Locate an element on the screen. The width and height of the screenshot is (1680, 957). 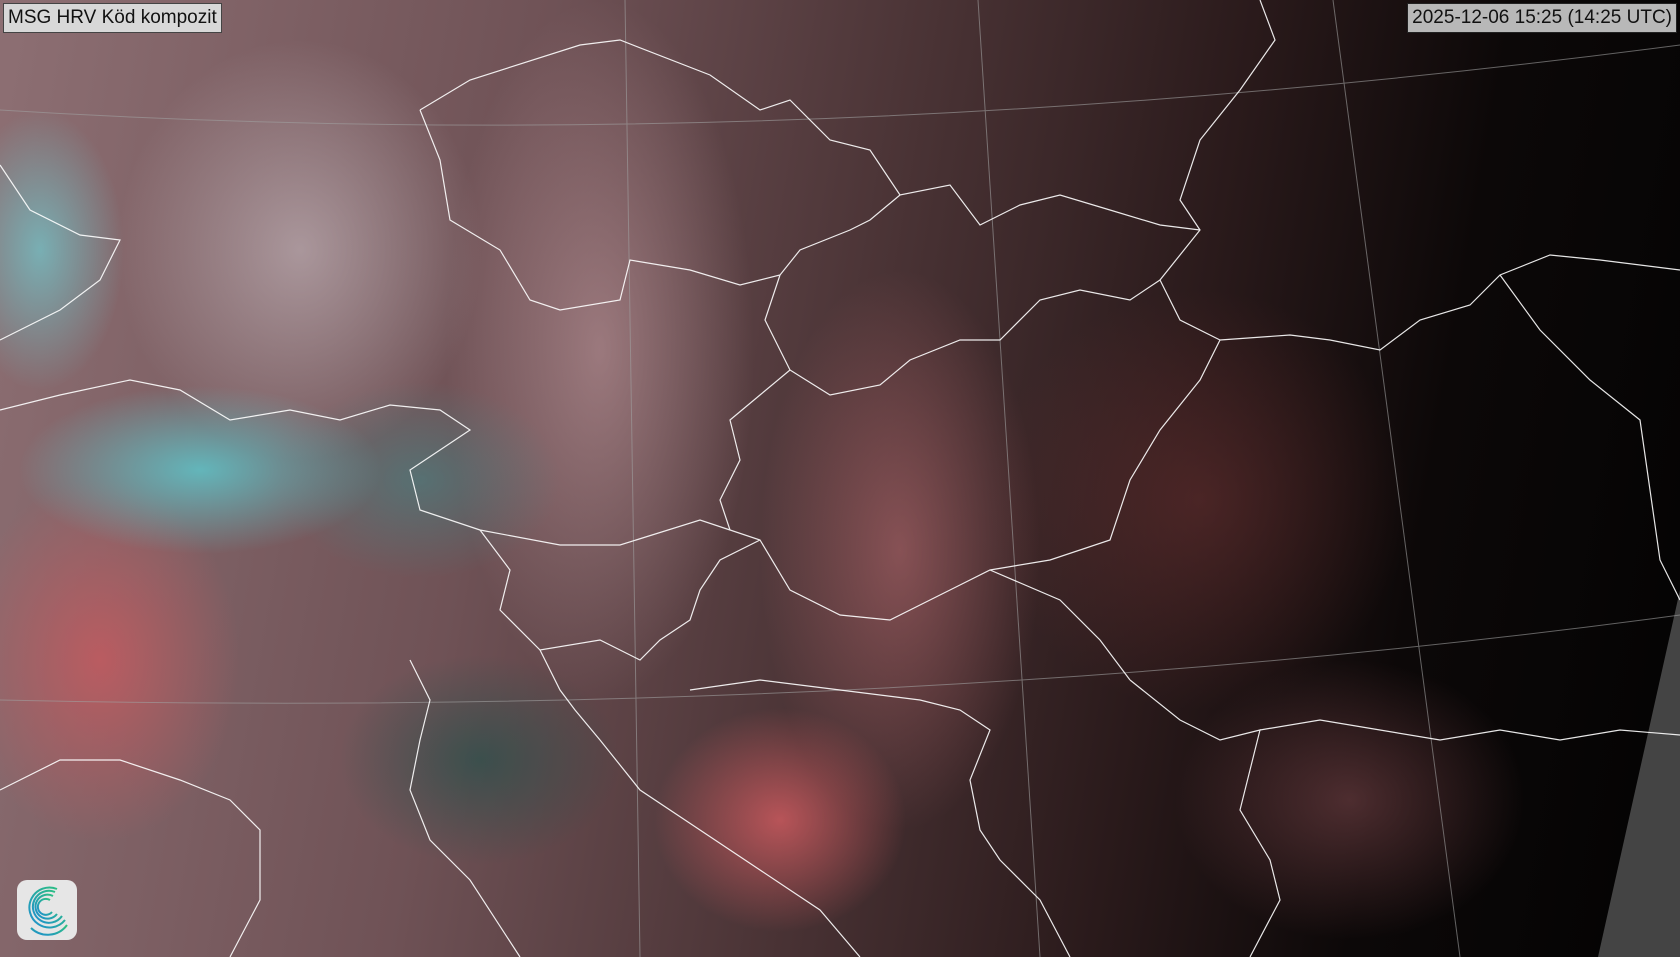
spiral-logo-icon is located at coordinates (47, 910).